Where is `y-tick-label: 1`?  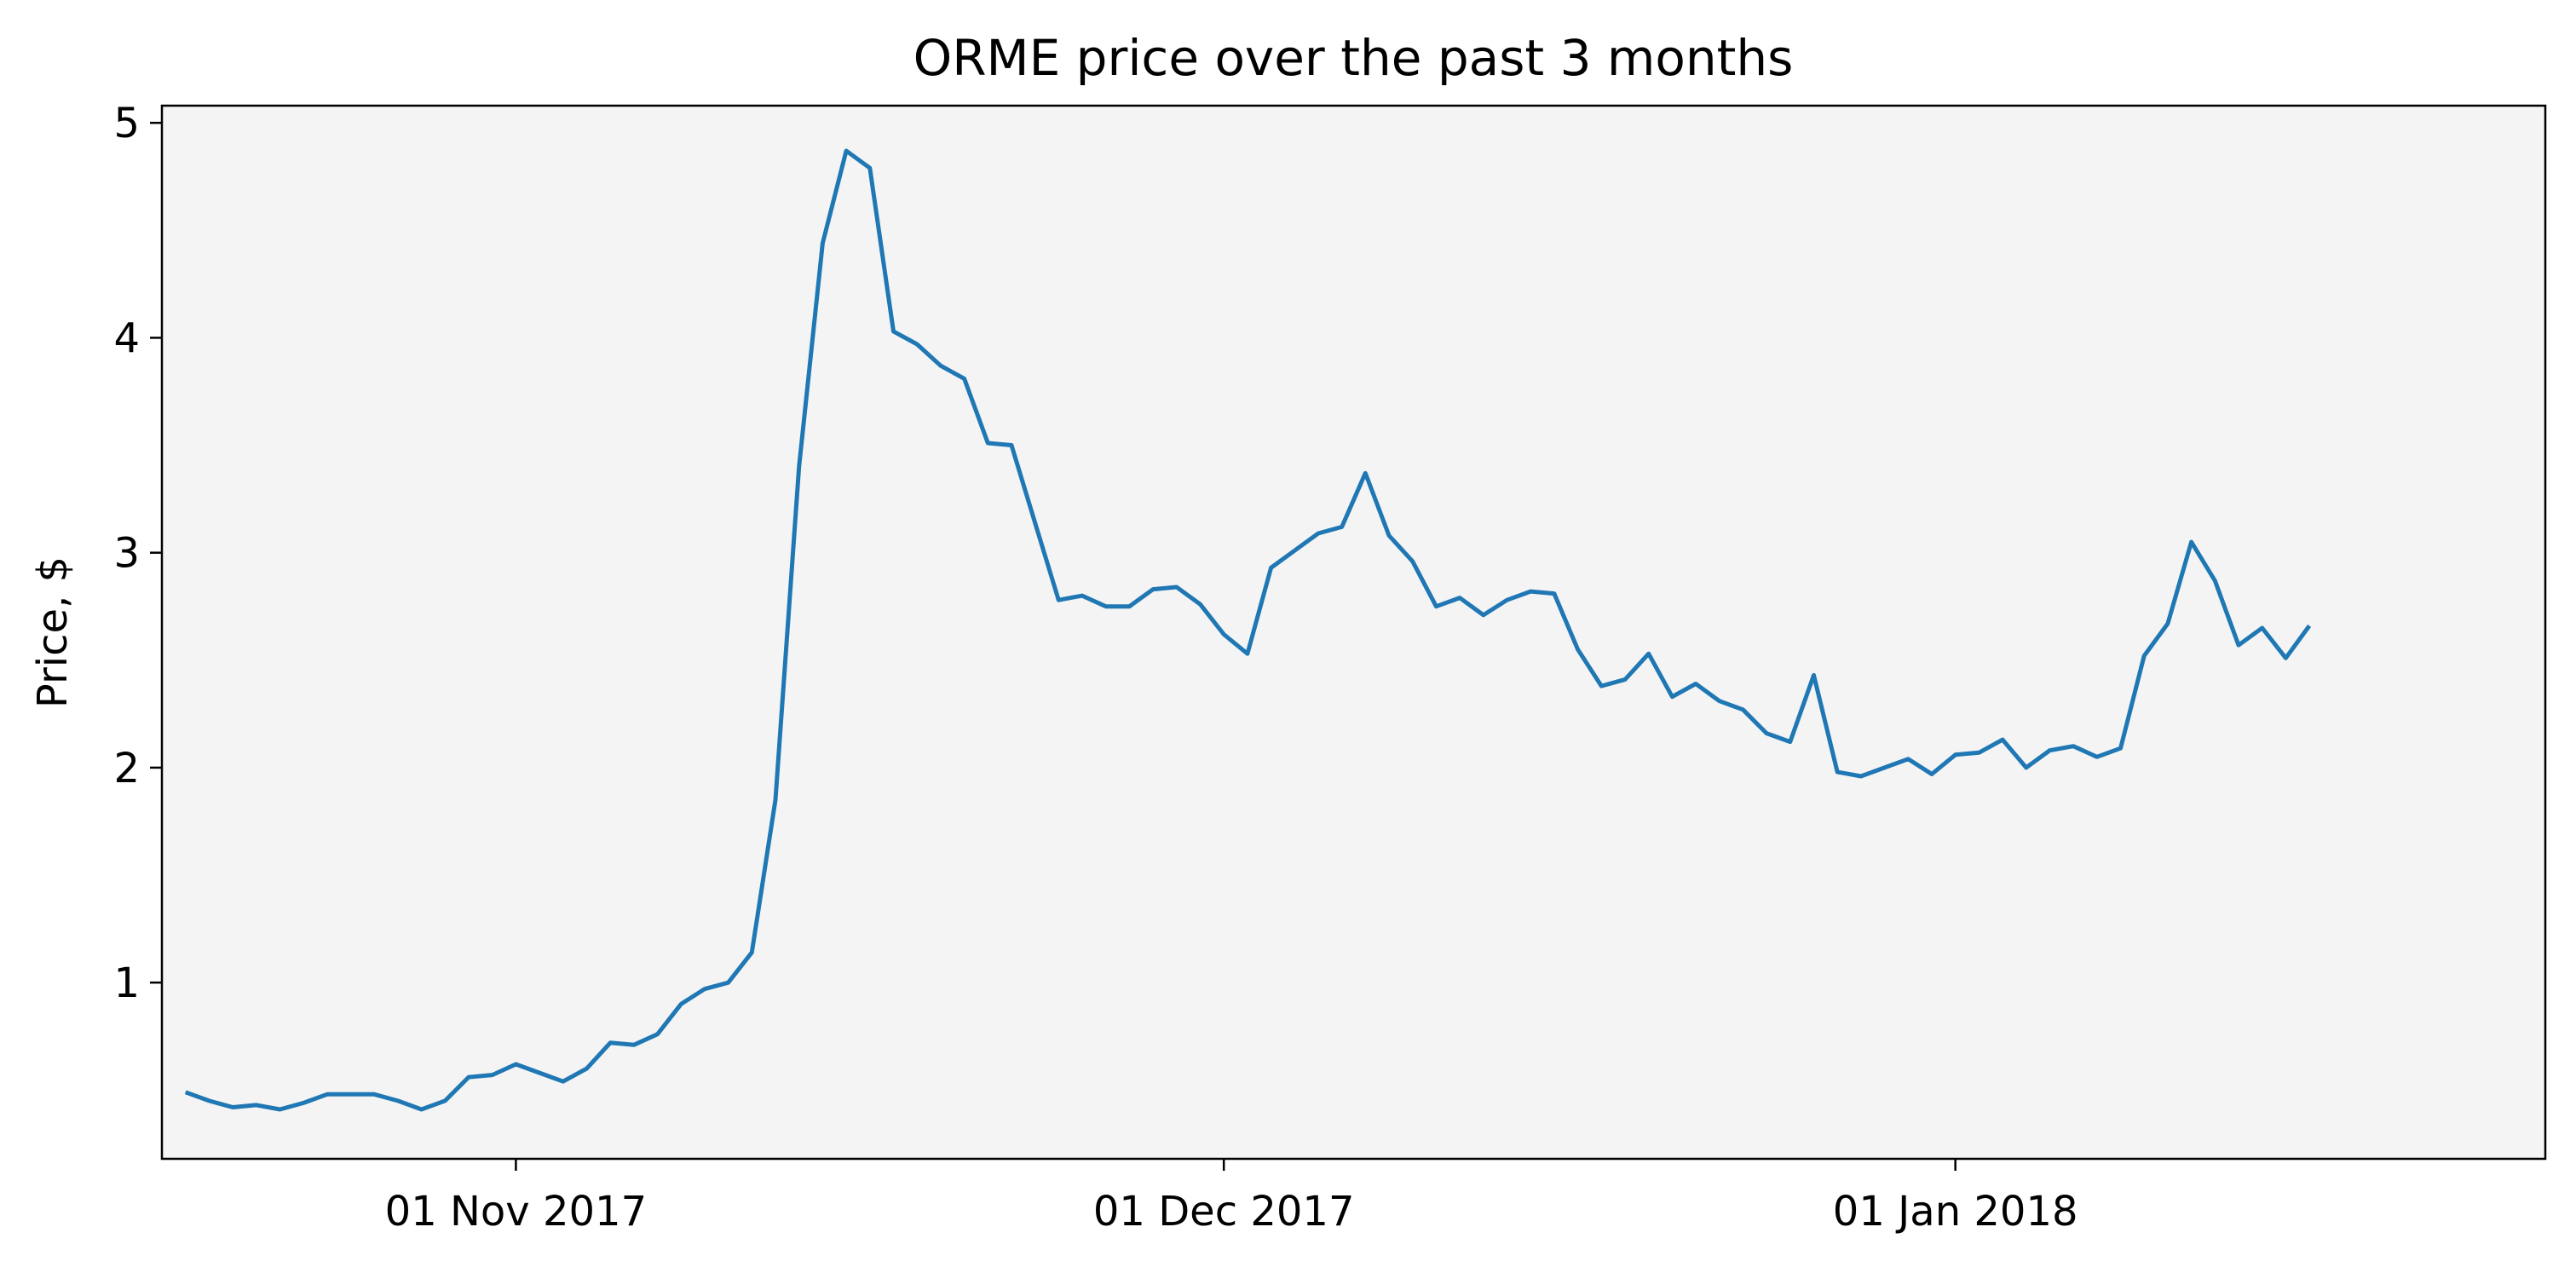 y-tick-label: 1 is located at coordinates (126, 983).